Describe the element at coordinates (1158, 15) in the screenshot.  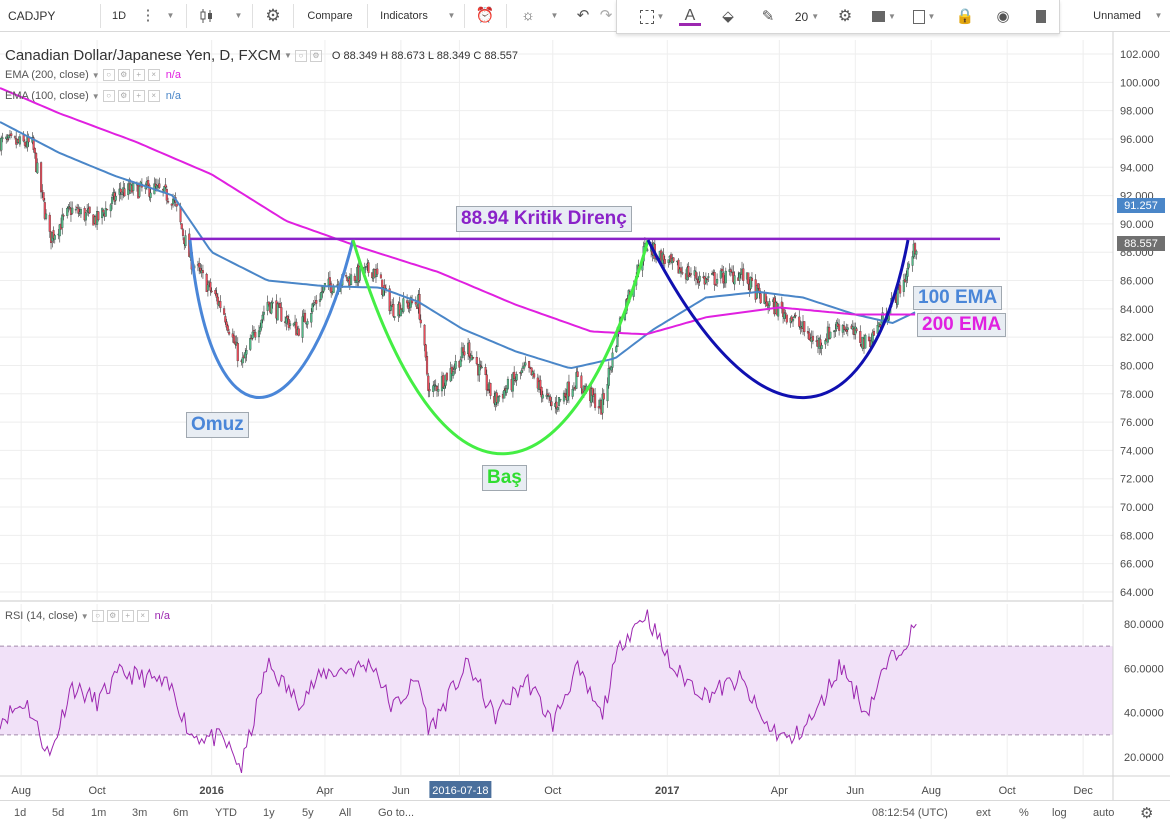
I see `layout-dropdown-icon: ▼` at that location.